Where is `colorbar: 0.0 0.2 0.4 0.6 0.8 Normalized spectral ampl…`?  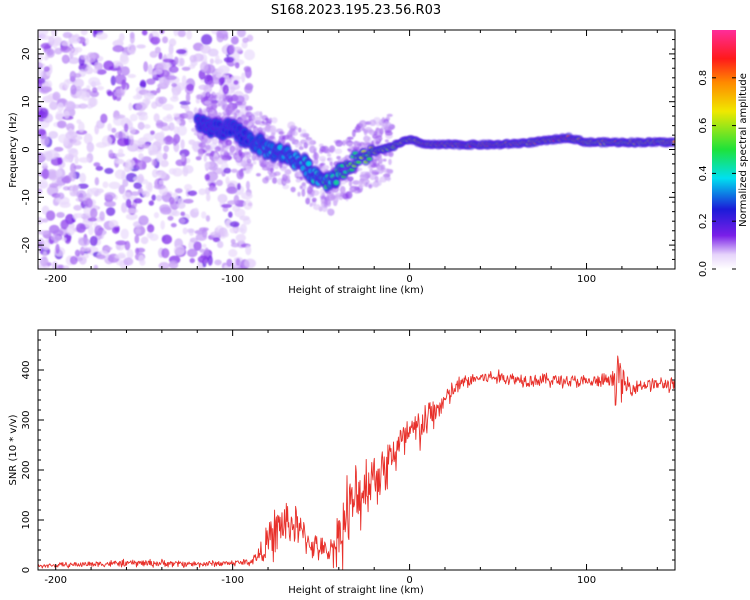 colorbar: 0.0 0.2 0.4 0.6 0.8 Normalized spectral ampl… is located at coordinates (723, 153).